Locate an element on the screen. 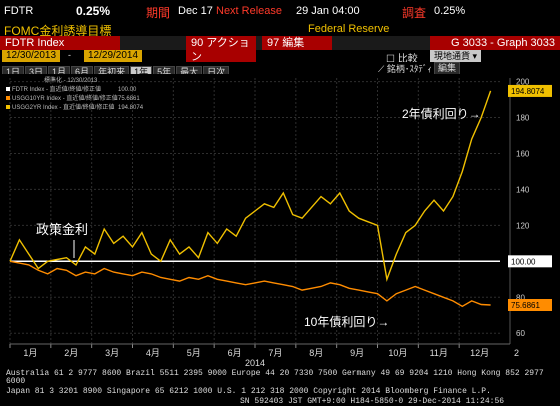  x-tick-label: 1月 is located at coordinates (30, 353).